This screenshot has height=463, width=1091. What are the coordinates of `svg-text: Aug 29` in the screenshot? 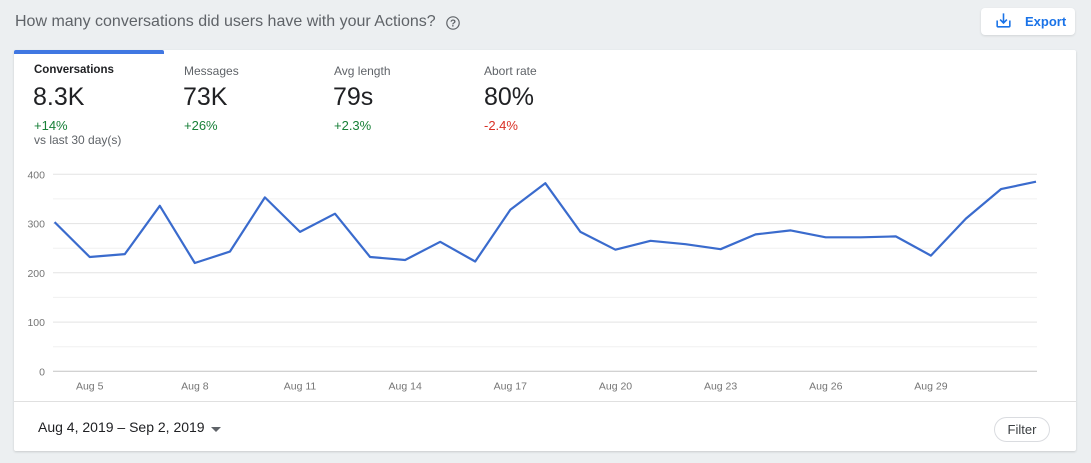 It's located at (930, 387).